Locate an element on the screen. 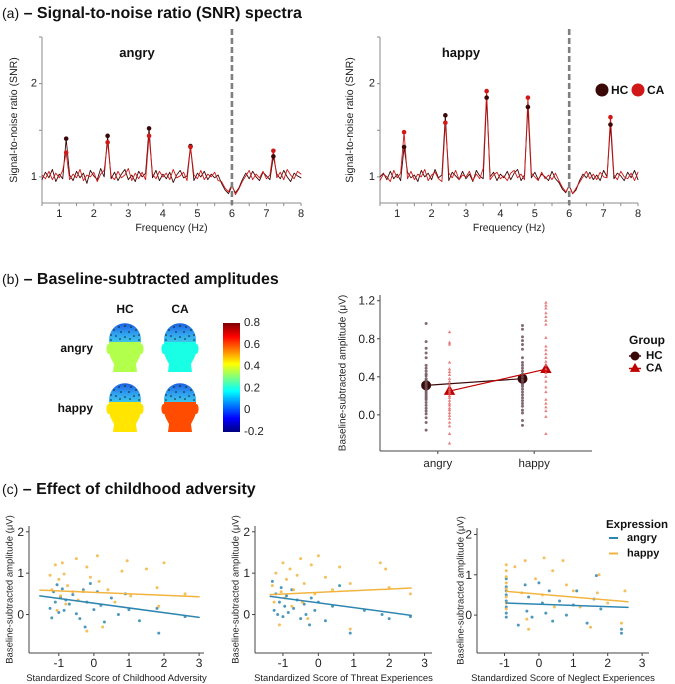  color-bar-label: 0.2 is located at coordinates (252, 388).